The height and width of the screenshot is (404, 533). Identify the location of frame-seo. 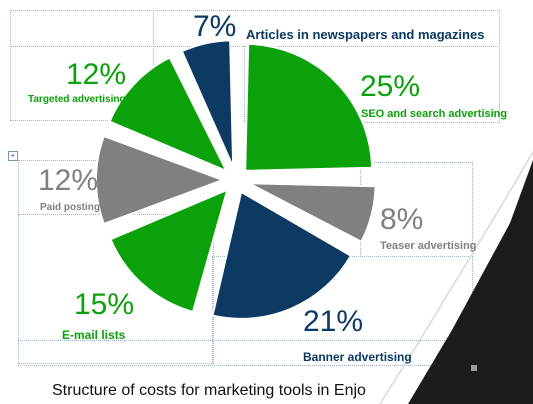
(372, 84).